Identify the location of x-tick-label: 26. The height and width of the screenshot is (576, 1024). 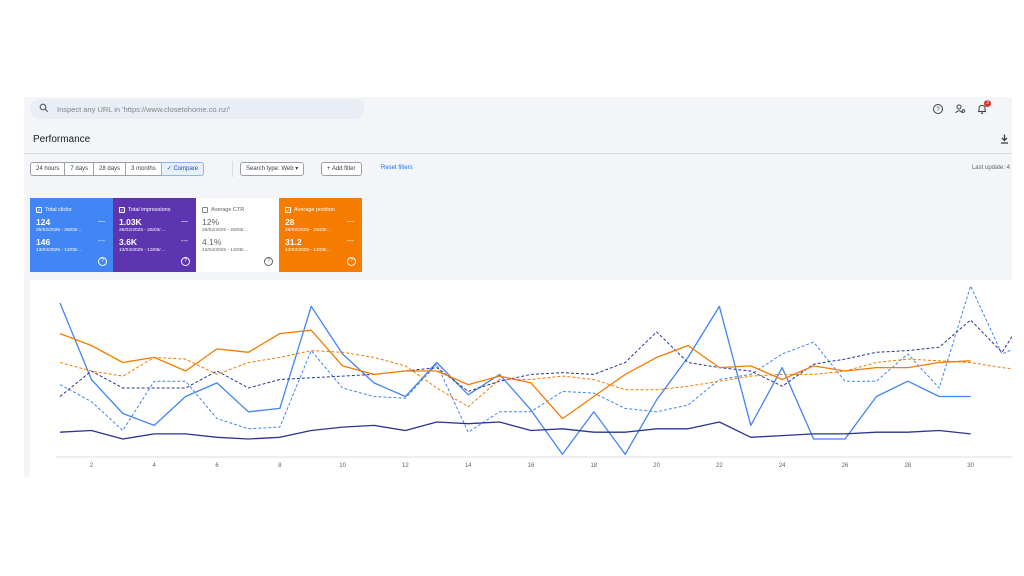
(845, 466).